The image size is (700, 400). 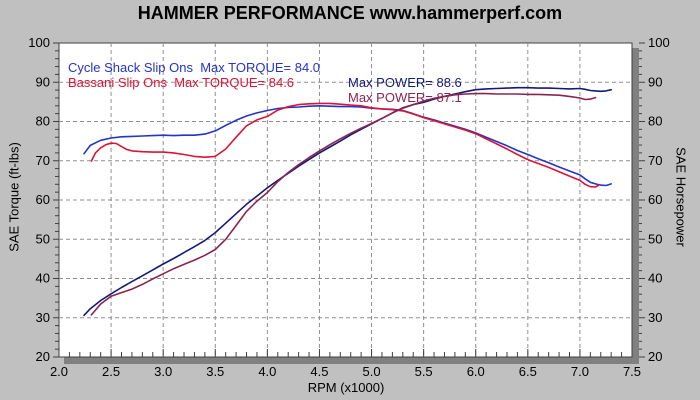 What do you see at coordinates (43, 317) in the screenshot?
I see `y-tick-label-left: 30` at bounding box center [43, 317].